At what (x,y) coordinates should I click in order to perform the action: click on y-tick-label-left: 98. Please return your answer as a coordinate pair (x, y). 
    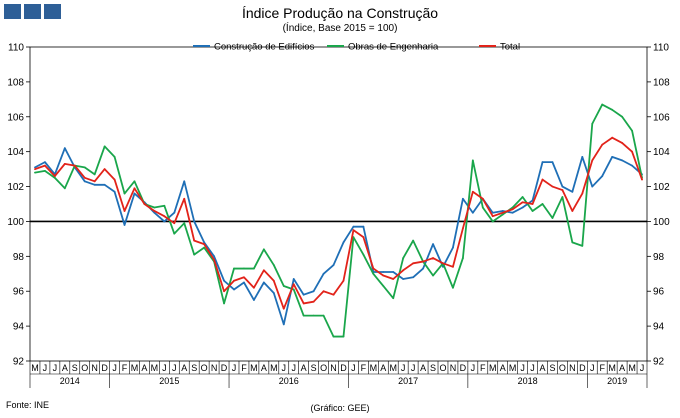
    Looking at the image, I should click on (19, 257).